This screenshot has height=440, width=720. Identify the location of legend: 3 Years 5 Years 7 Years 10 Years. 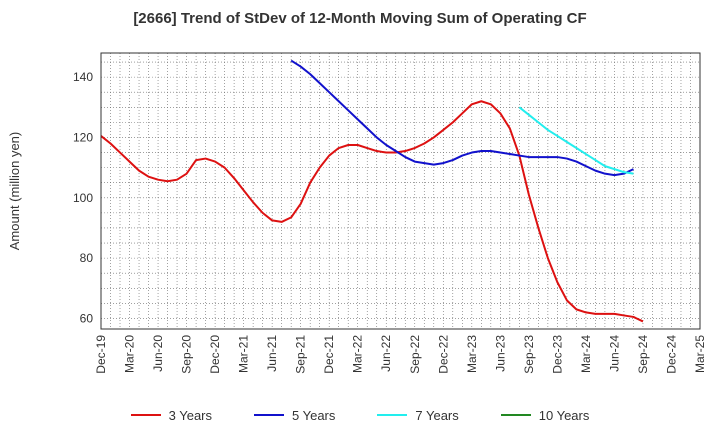
(360, 415).